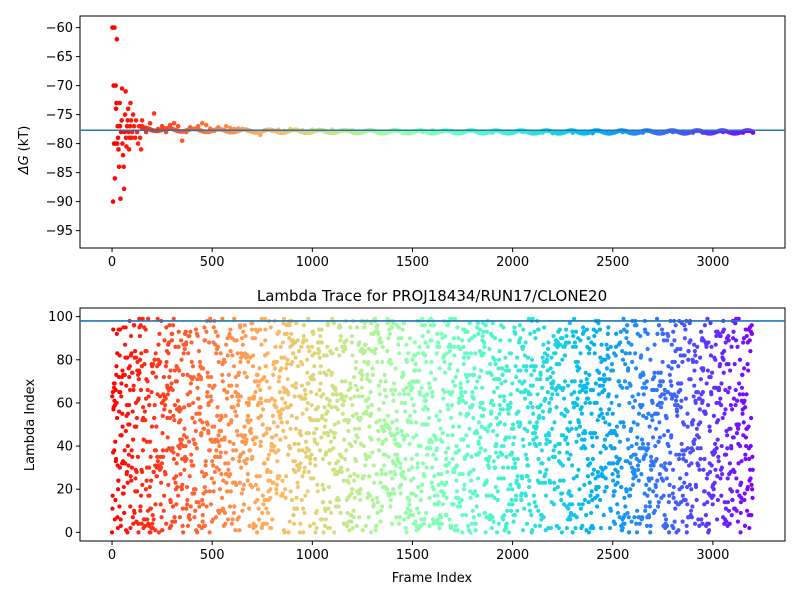 Image resolution: width=800 pixels, height=600 pixels. Describe the element at coordinates (64, 360) in the screenshot. I see `y-tick-label: 80` at that location.